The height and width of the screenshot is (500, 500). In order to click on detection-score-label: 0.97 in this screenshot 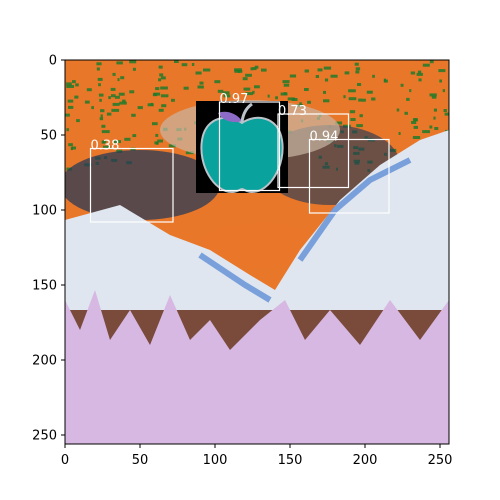, I will do `click(234, 99)`.